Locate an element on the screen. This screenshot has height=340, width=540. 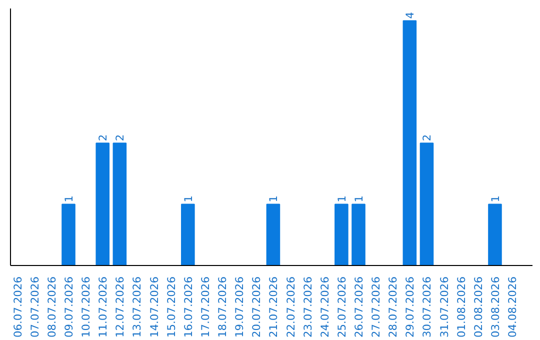
x-tick-label: 01.08.2026 is located at coordinates (461, 307).